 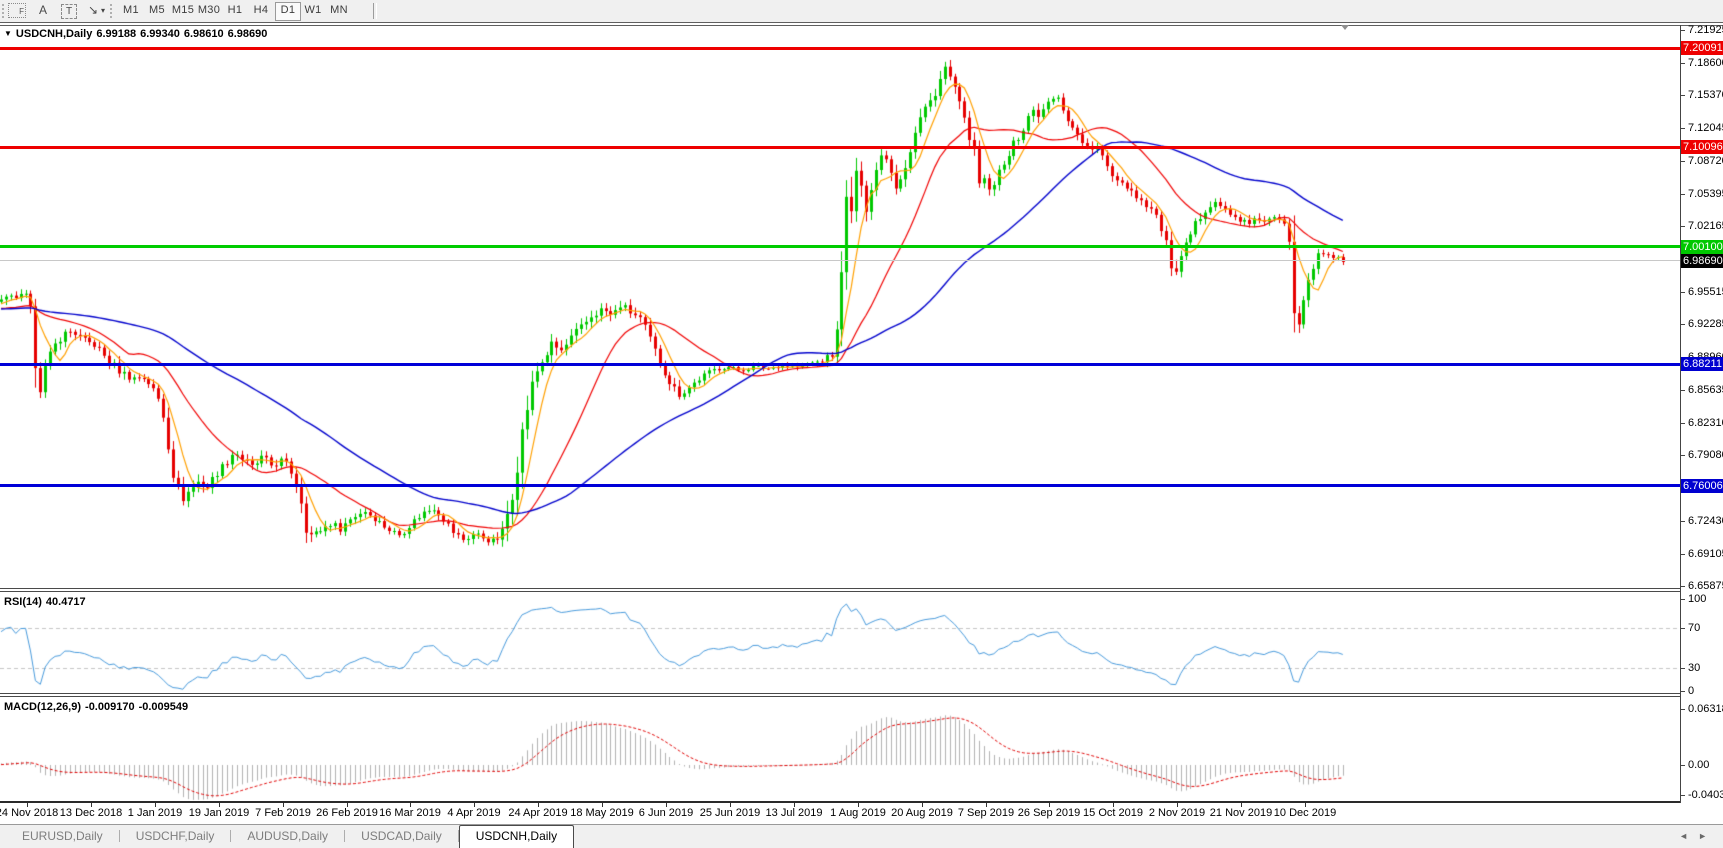 What do you see at coordinates (1705, 324) in the screenshot?
I see `price-tick-label: 6.92285` at bounding box center [1705, 324].